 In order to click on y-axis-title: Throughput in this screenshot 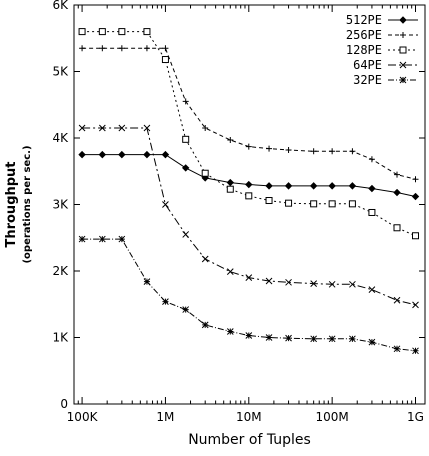, I will do `click(11, 204)`.